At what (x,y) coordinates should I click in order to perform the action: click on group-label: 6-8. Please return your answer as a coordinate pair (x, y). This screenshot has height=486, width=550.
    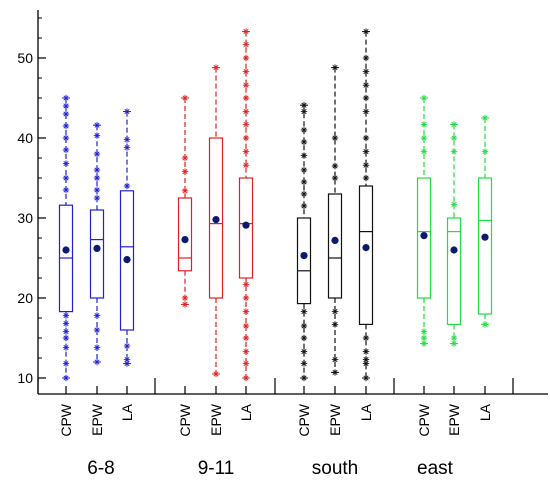
    Looking at the image, I should click on (100, 468).